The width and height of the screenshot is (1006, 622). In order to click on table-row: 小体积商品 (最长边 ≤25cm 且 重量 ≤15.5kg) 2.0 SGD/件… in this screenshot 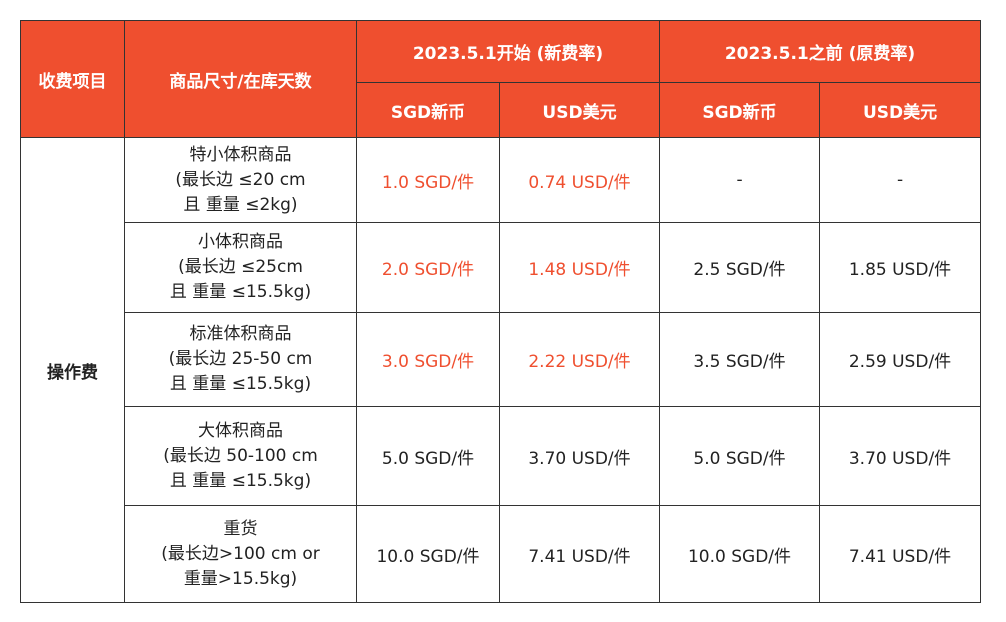, I will do `click(501, 267)`.